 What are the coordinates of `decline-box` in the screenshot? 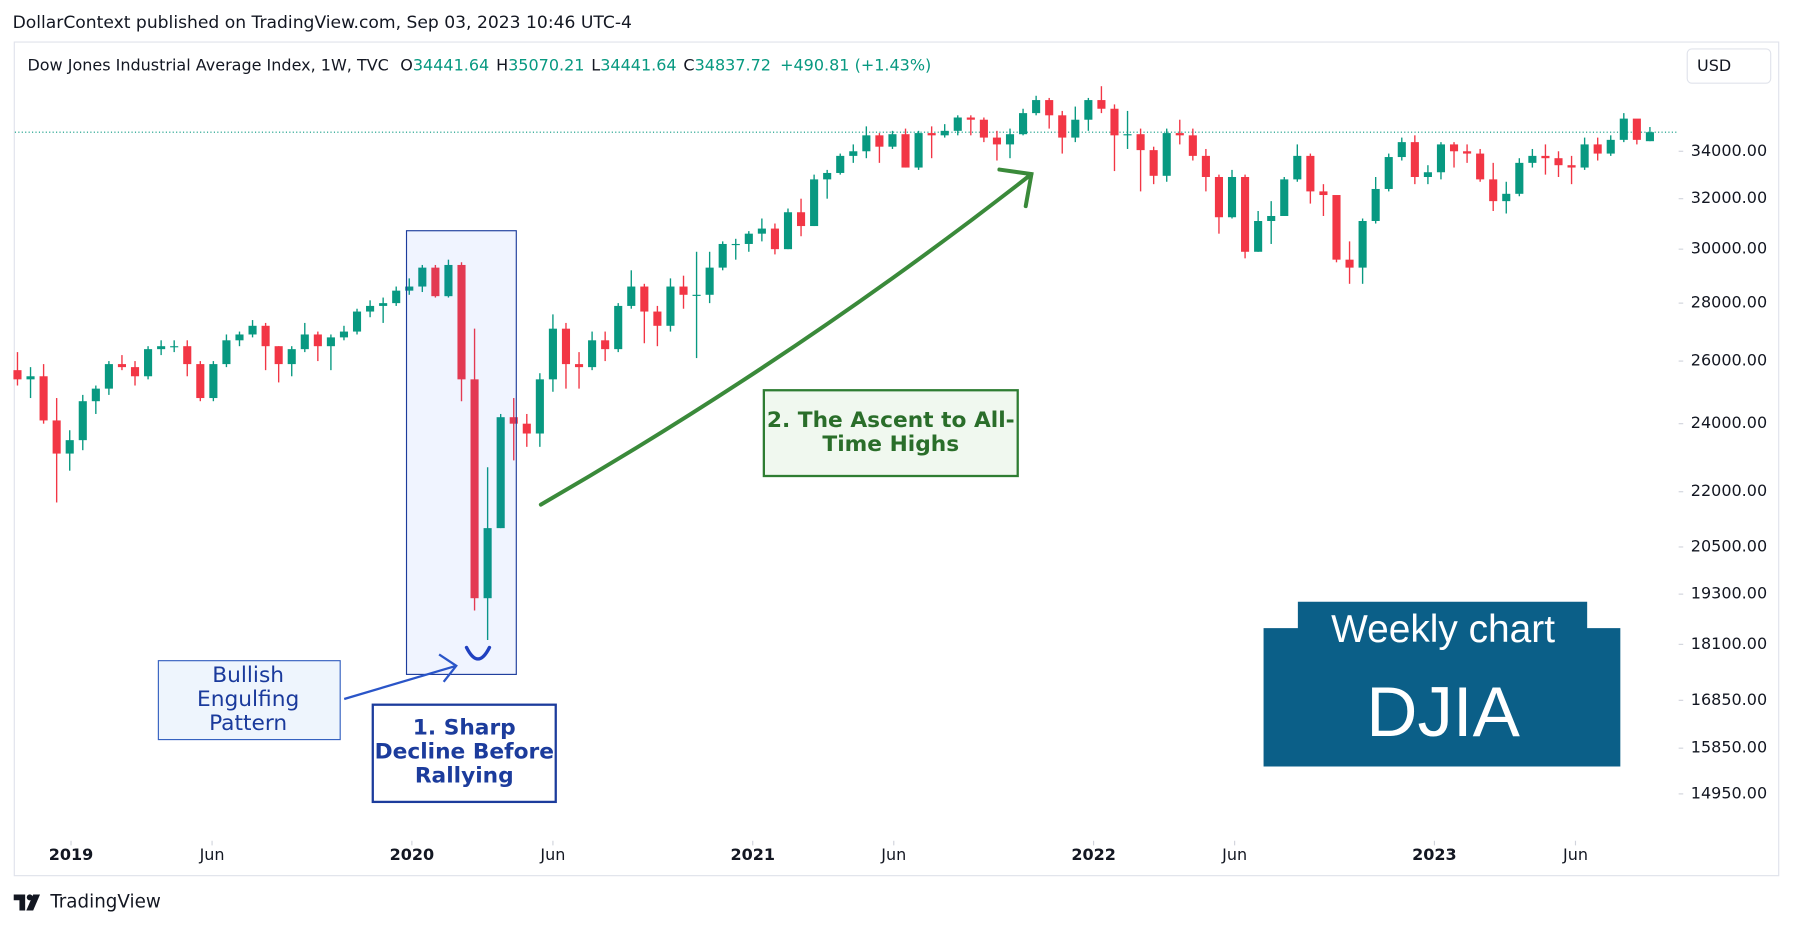 It's located at (464, 753).